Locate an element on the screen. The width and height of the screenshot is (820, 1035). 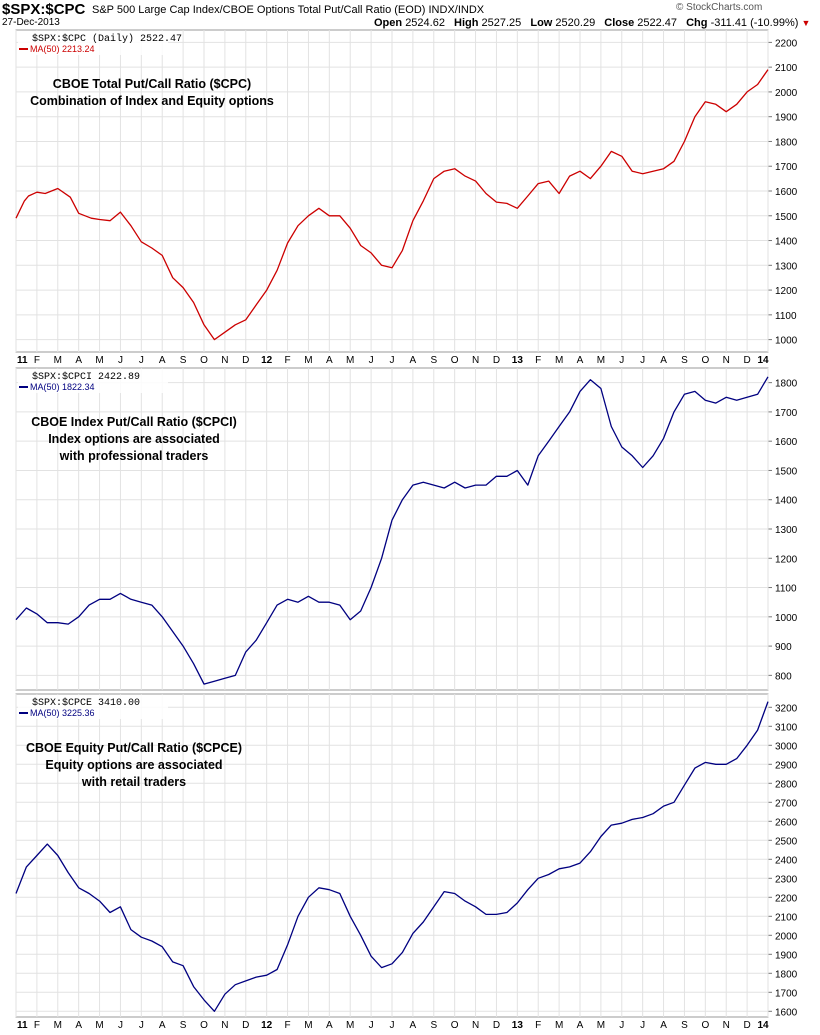
high-label: High is located at coordinates (466, 23).